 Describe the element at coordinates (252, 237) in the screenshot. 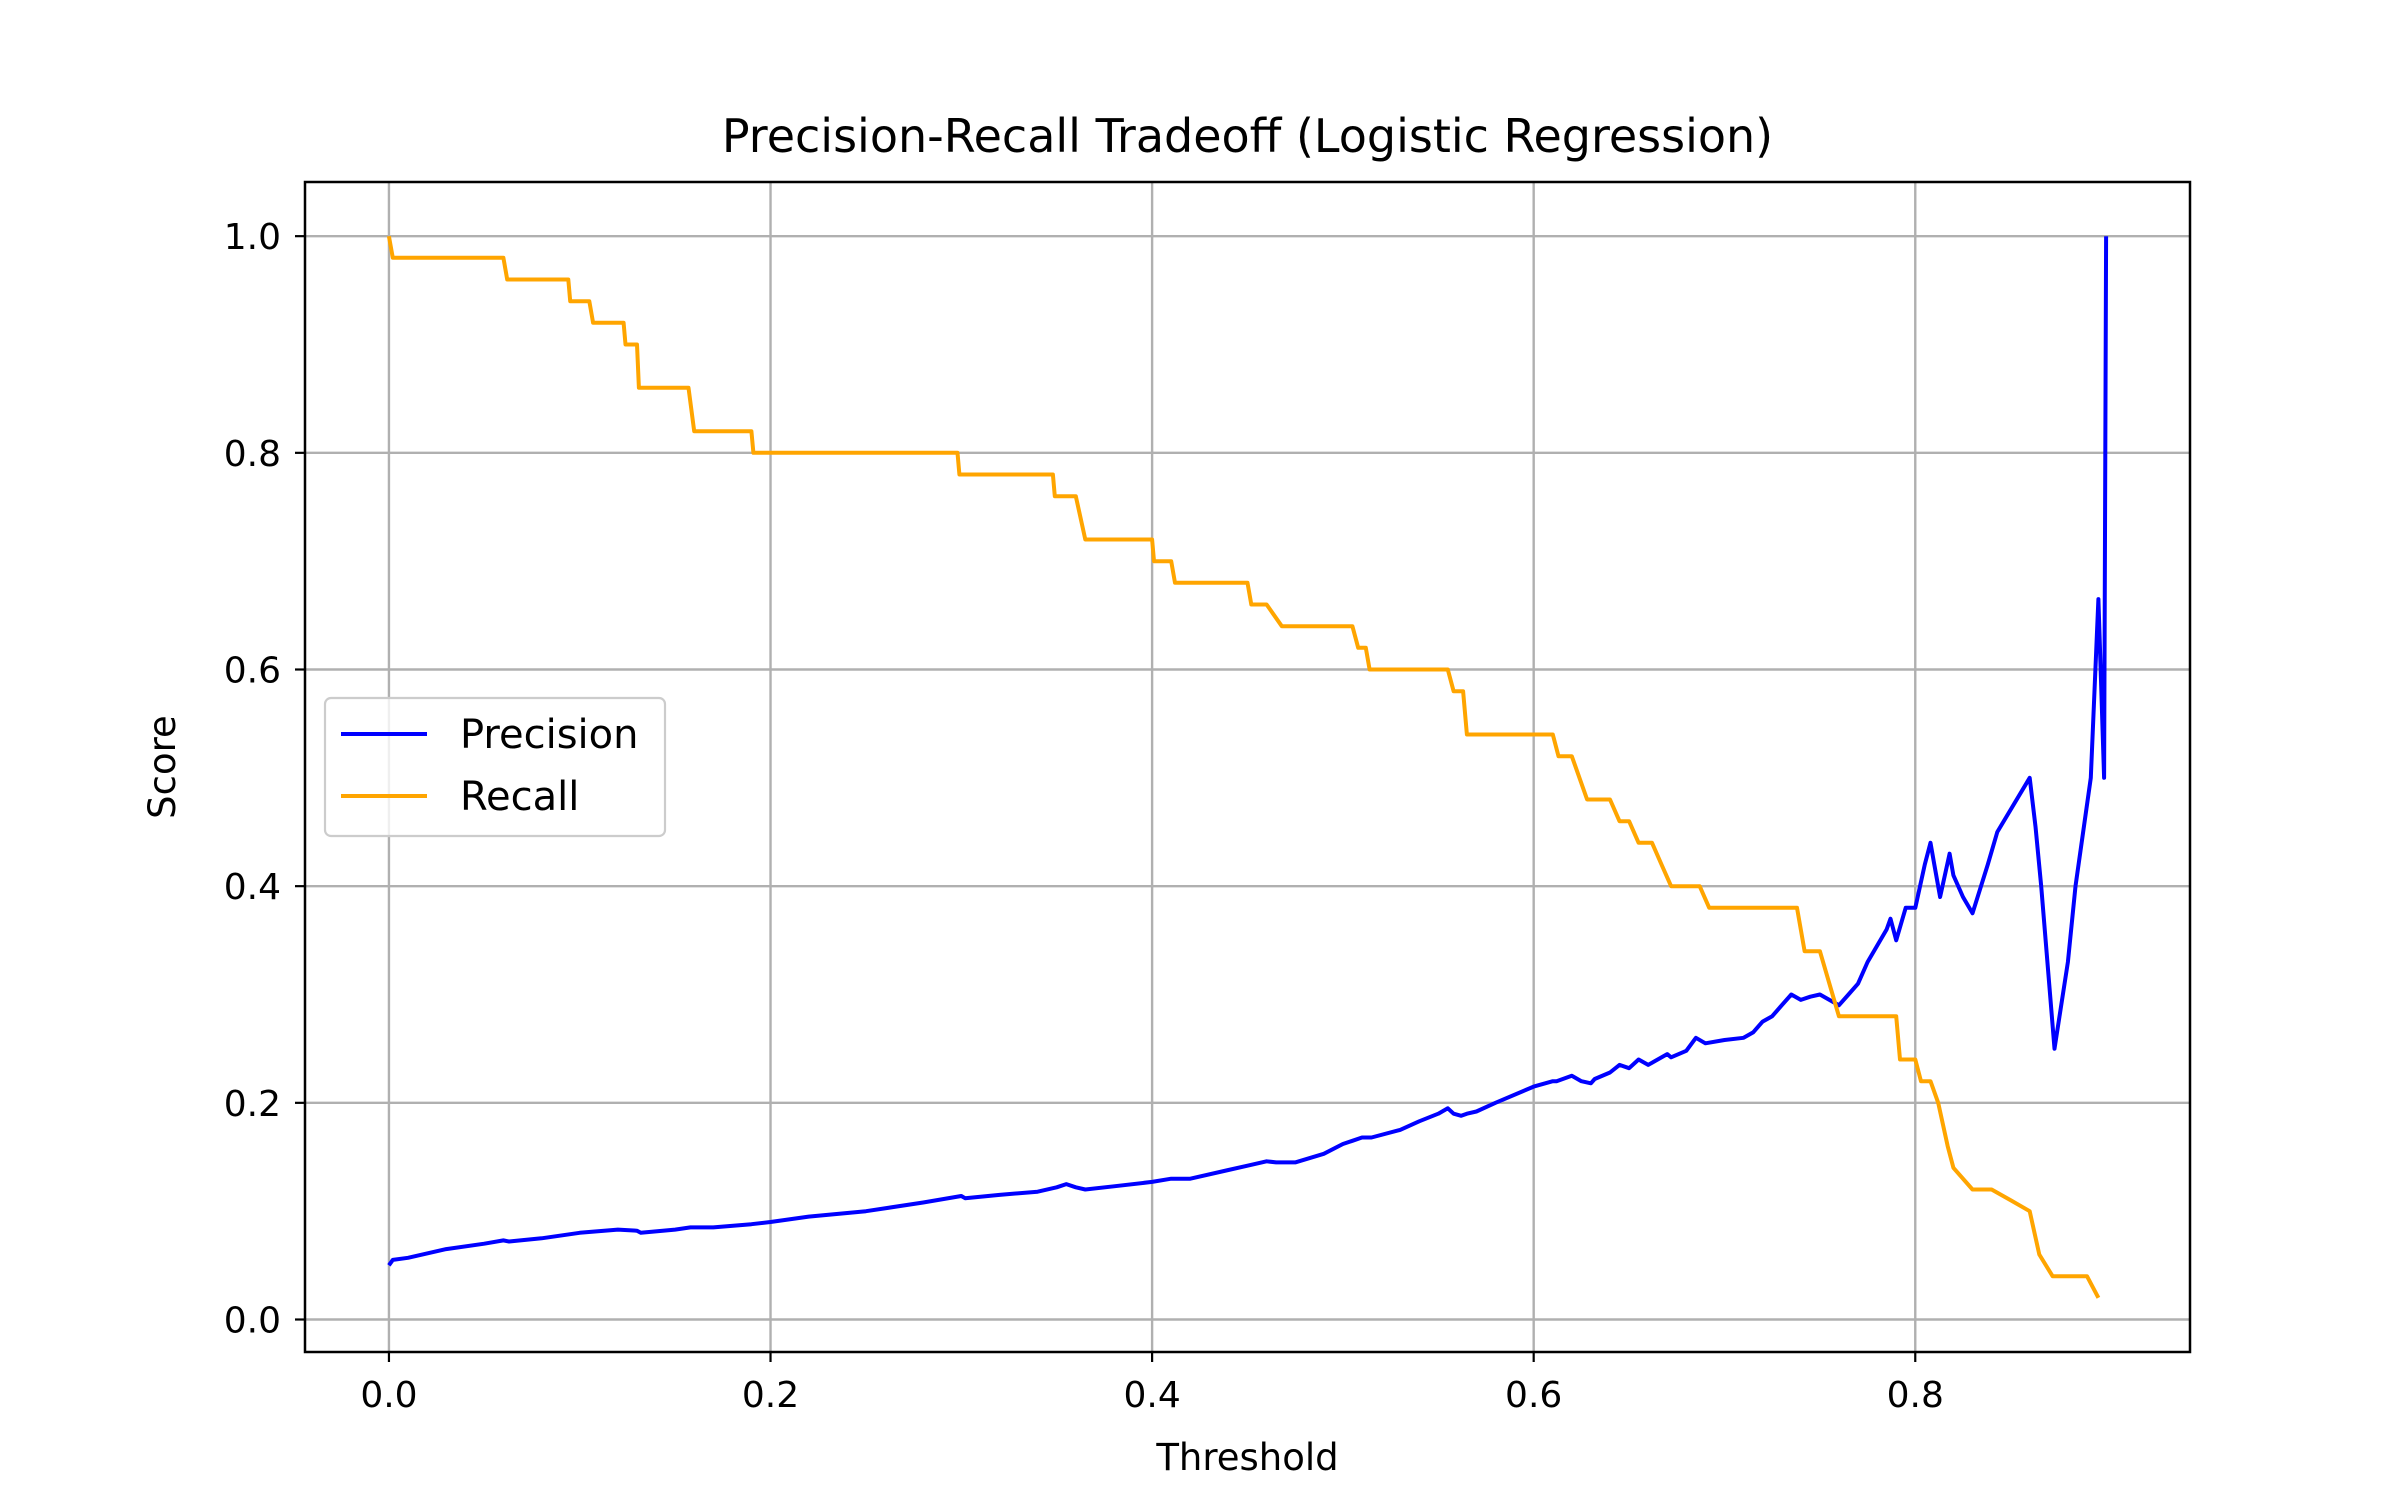

I see `y-tick-label: 1.0` at that location.